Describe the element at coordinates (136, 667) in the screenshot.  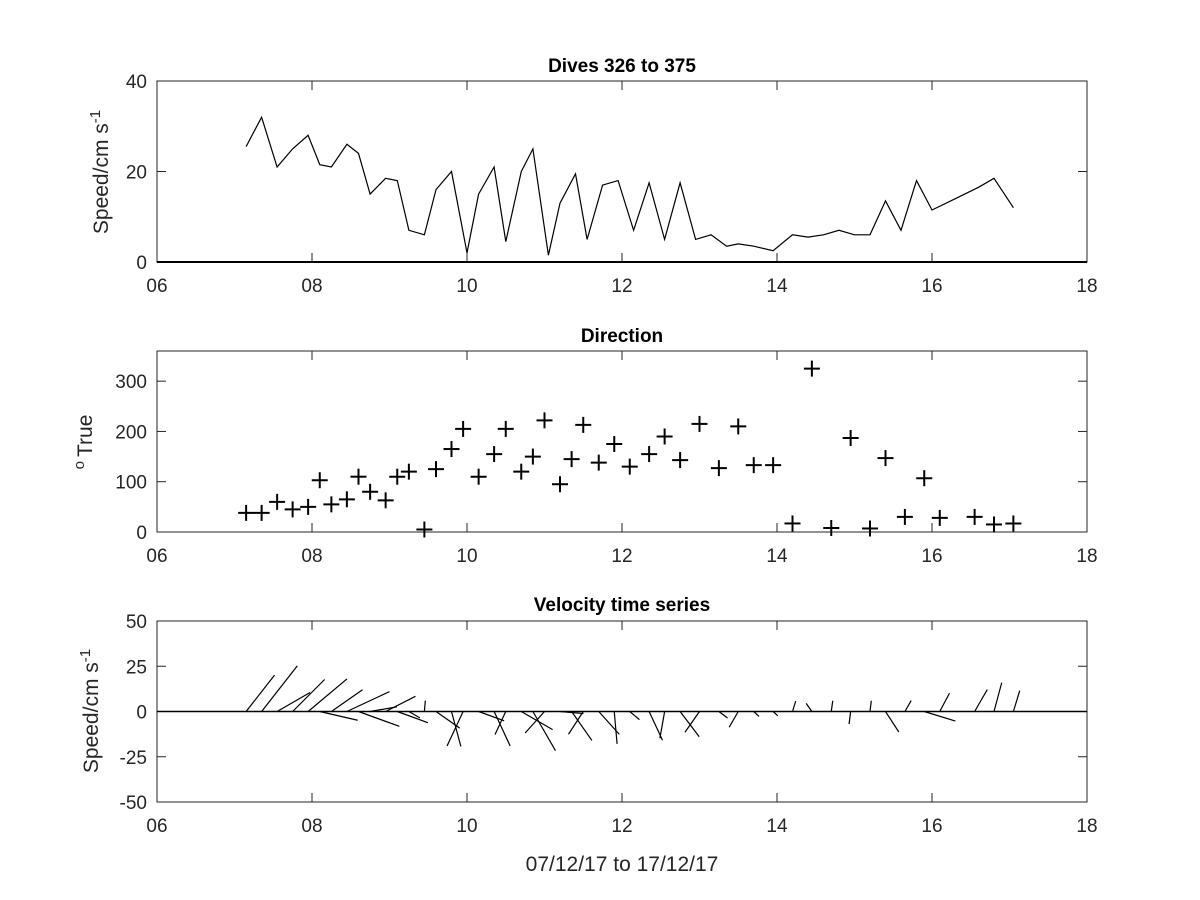
I see `y-tick-label: 25` at that location.